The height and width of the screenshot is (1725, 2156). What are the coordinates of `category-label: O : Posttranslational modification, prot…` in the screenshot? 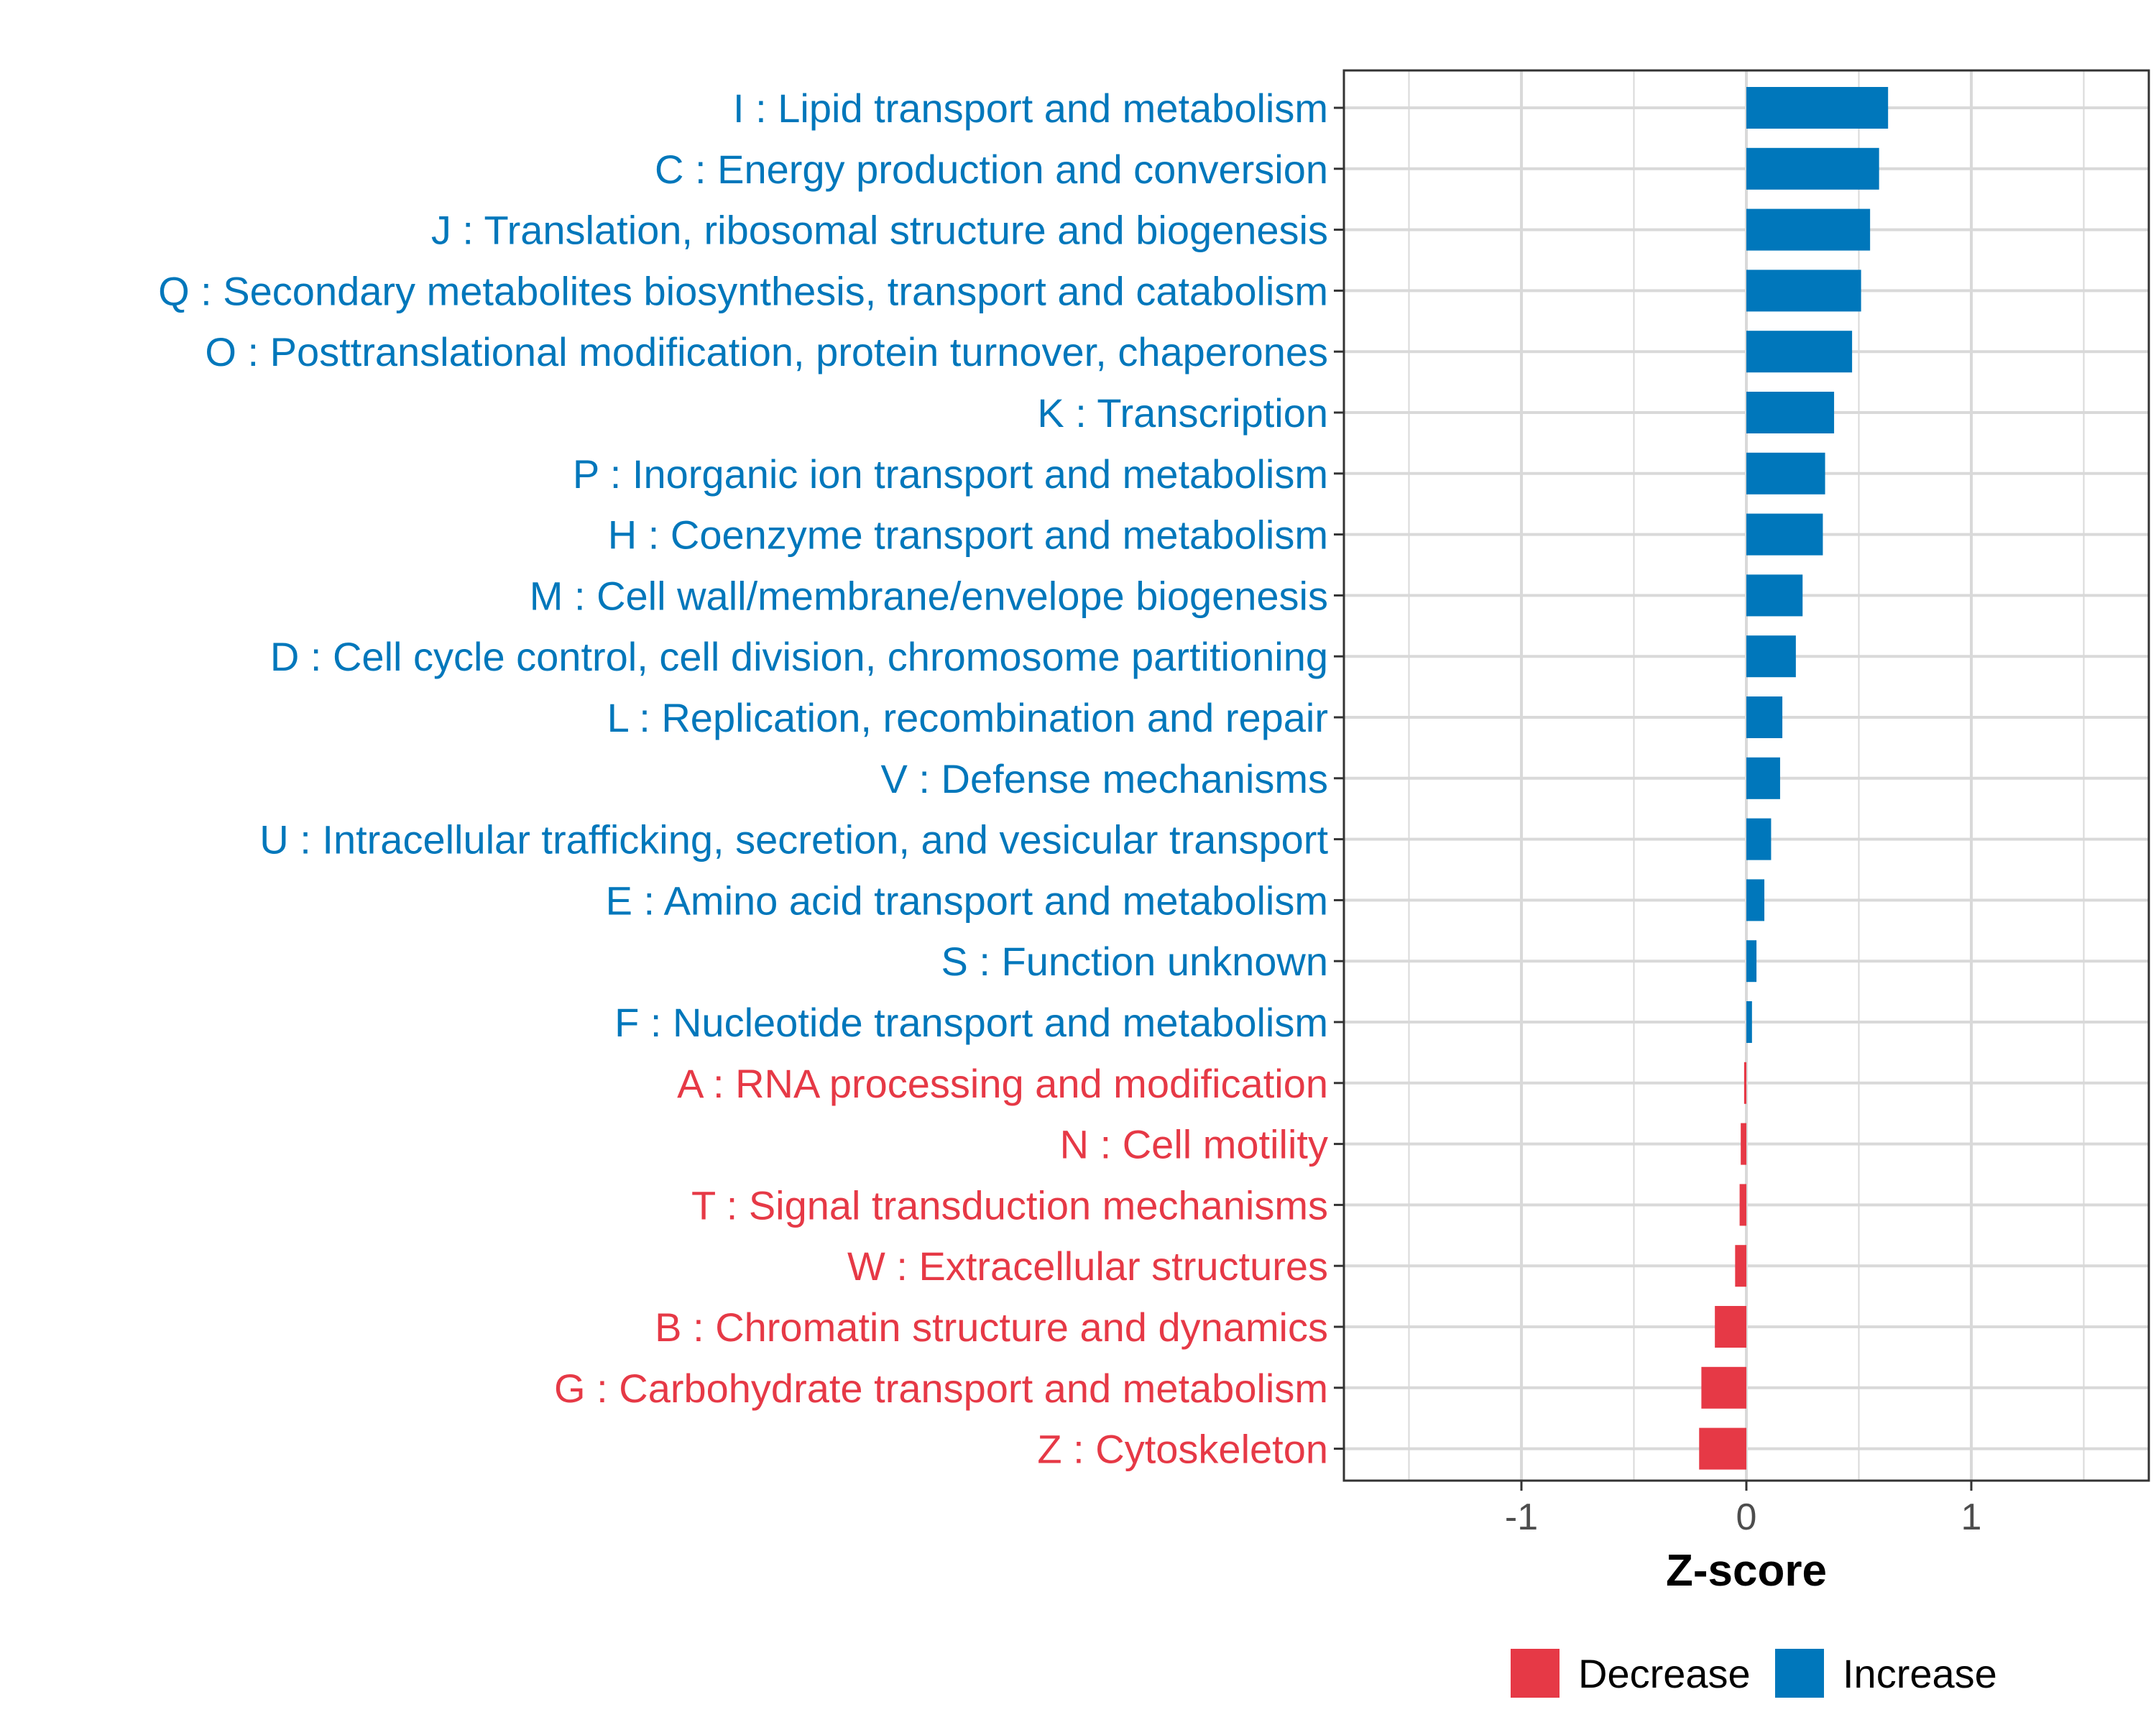 It's located at (767, 351).